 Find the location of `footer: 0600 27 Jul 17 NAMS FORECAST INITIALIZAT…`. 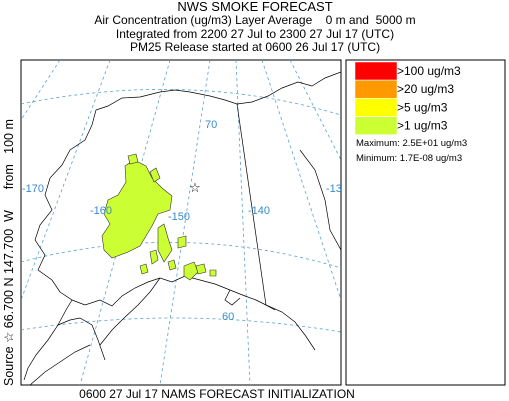

footer: 0600 27 Jul 17 NAMS FORECAST INITIALIZAT… is located at coordinates (217, 394).